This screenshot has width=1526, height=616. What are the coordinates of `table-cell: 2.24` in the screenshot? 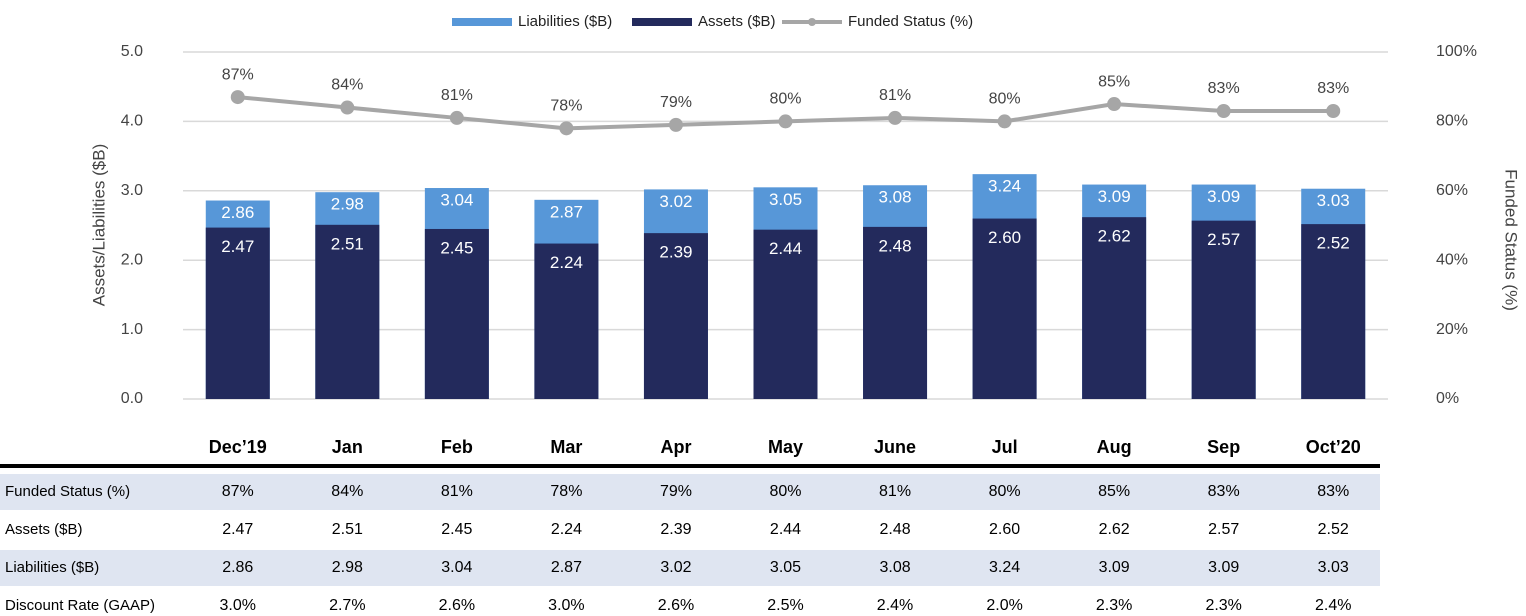 It's located at (566, 529).